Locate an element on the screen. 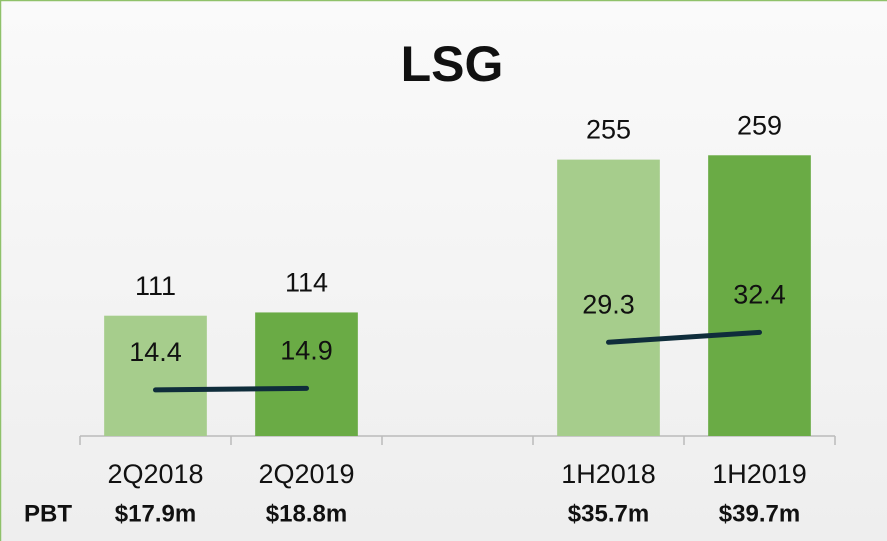 The width and height of the screenshot is (887, 541). line-value-label: 14.9 is located at coordinates (306, 350).